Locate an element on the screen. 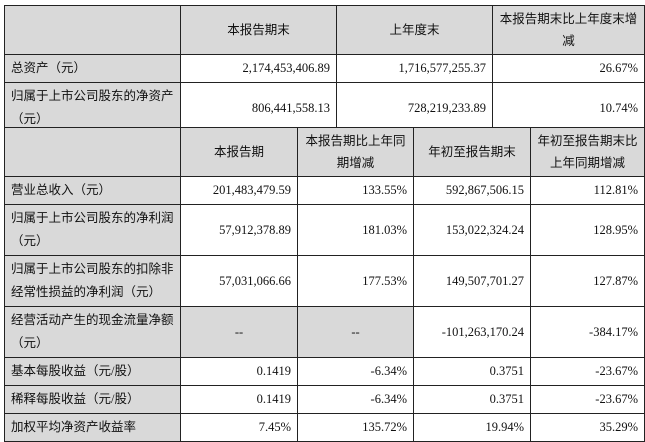 The height and width of the screenshot is (442, 645). cell: 149,507,701.27 is located at coordinates (472, 281).